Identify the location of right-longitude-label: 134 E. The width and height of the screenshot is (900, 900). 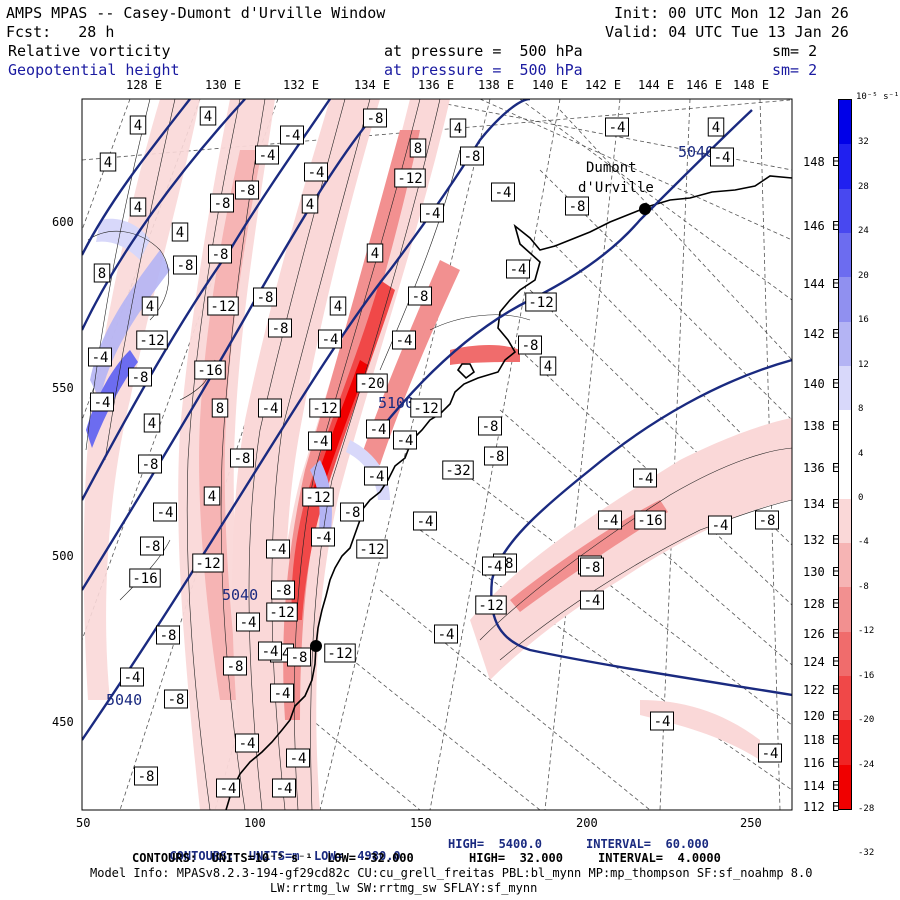
(821, 504).